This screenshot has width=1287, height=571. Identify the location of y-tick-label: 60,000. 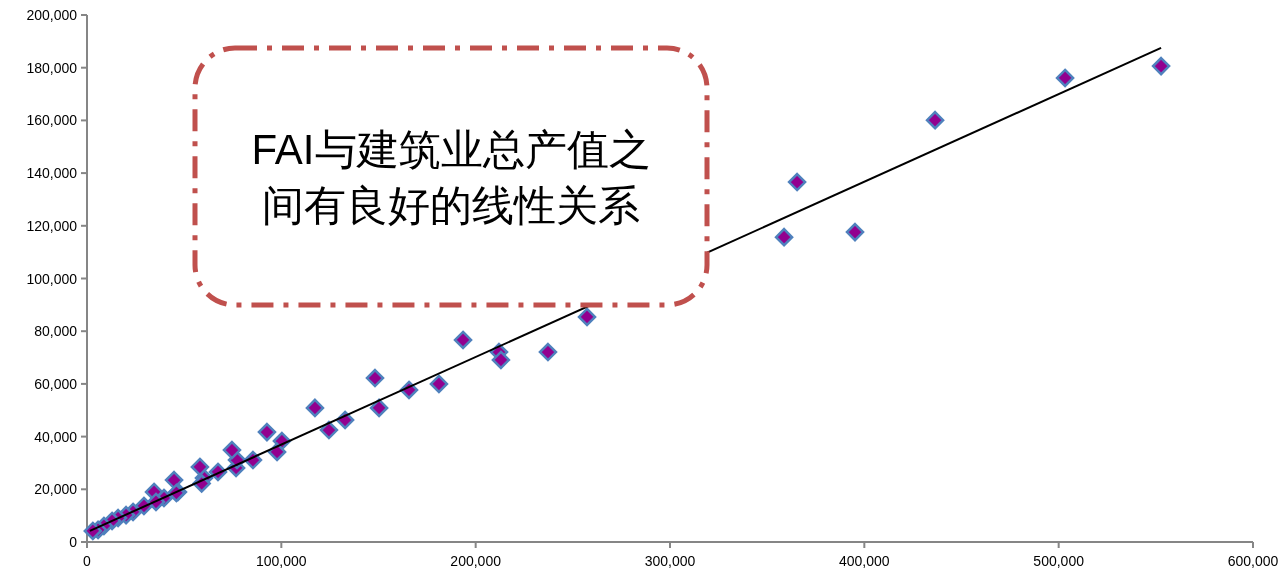
(56, 383).